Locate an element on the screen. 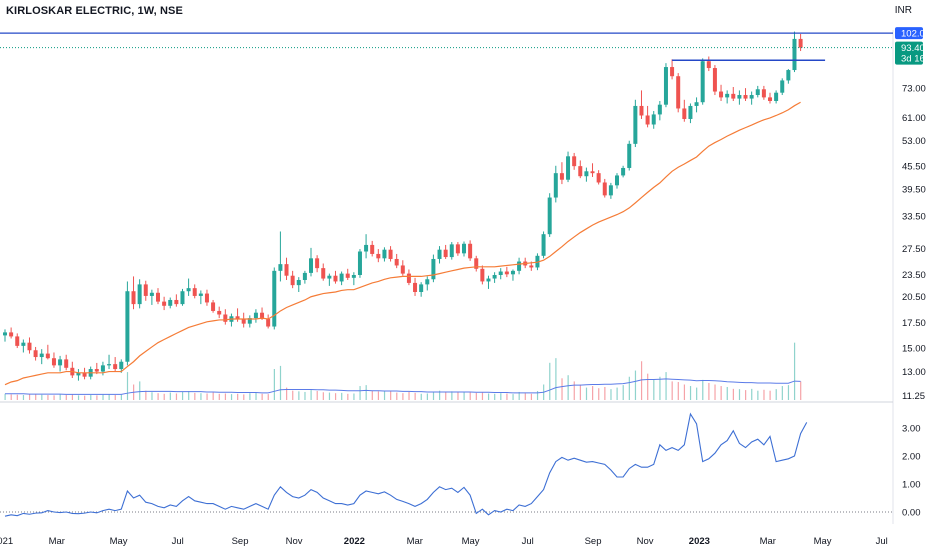  resistance-price-badge is located at coordinates (909, 33).